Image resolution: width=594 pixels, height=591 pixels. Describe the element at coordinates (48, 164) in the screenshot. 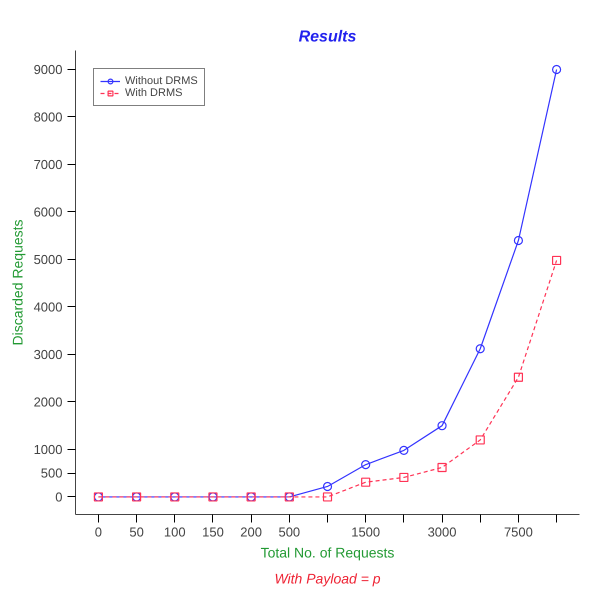

I see `y-tick-label: 7000` at that location.